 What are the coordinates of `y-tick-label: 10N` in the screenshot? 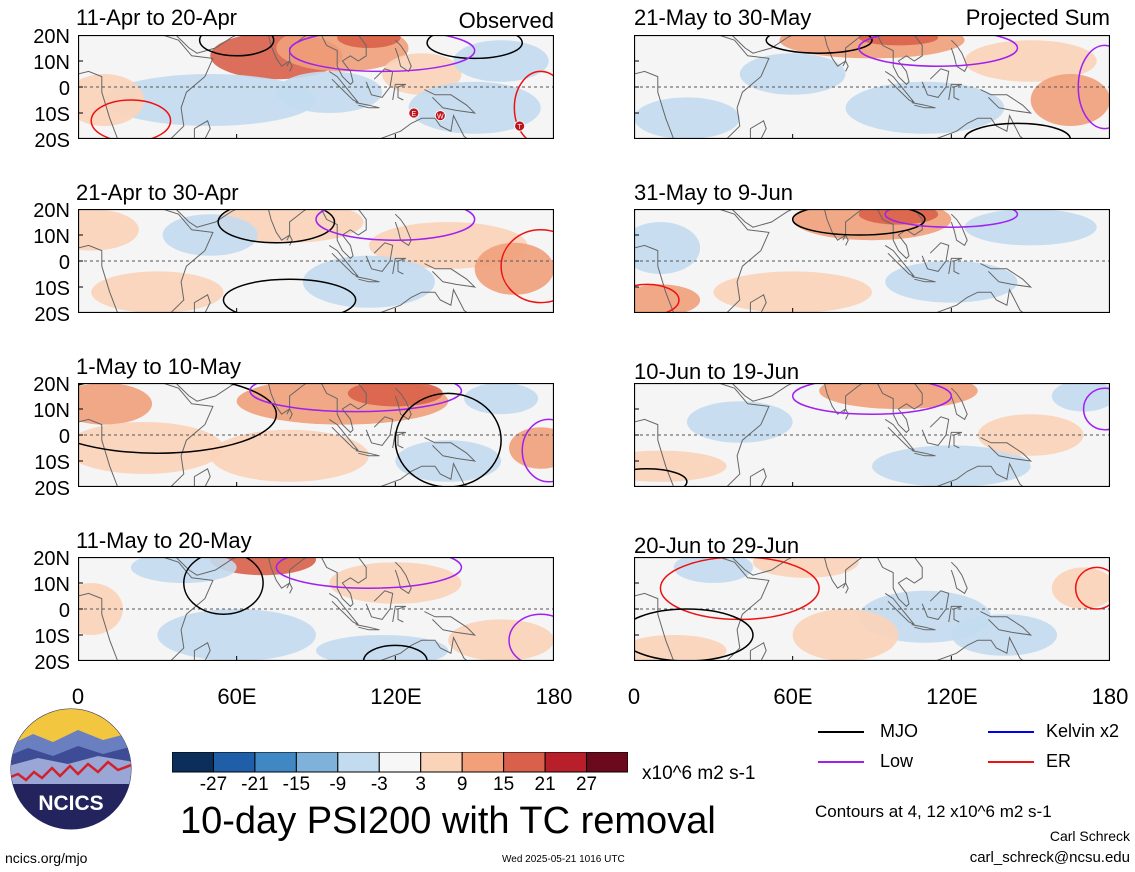 It's located at (51, 237).